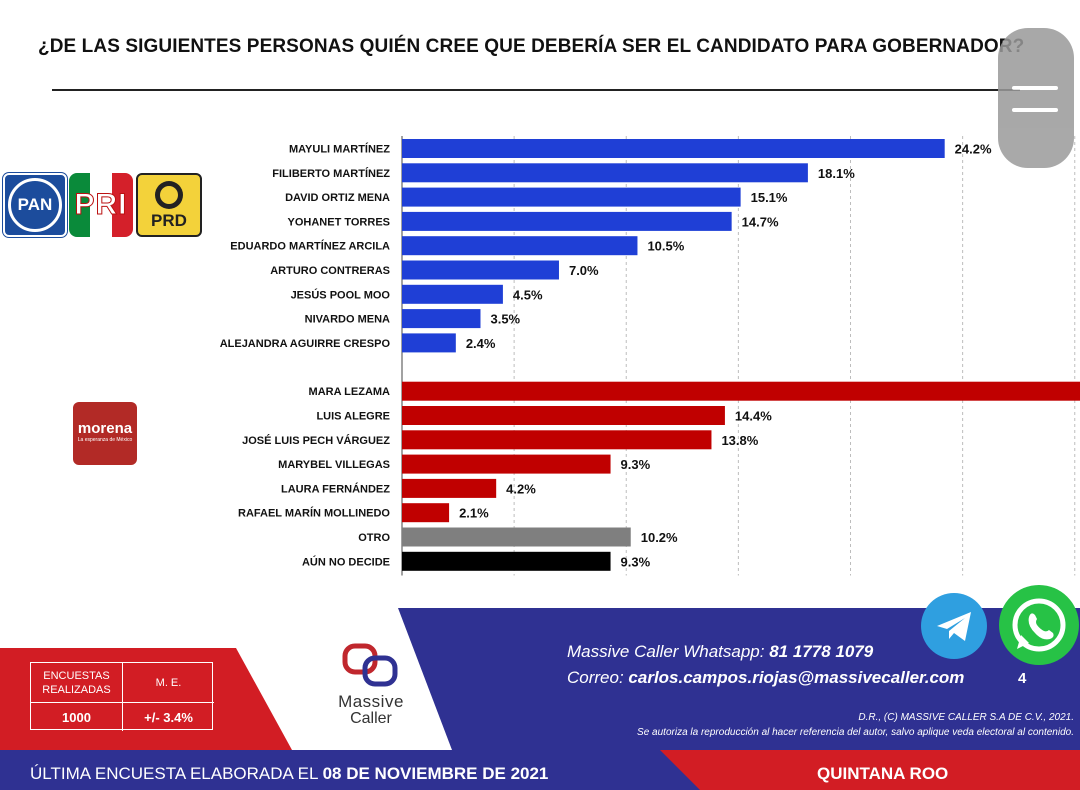  I want to click on whatsapp-button, so click(1039, 625).